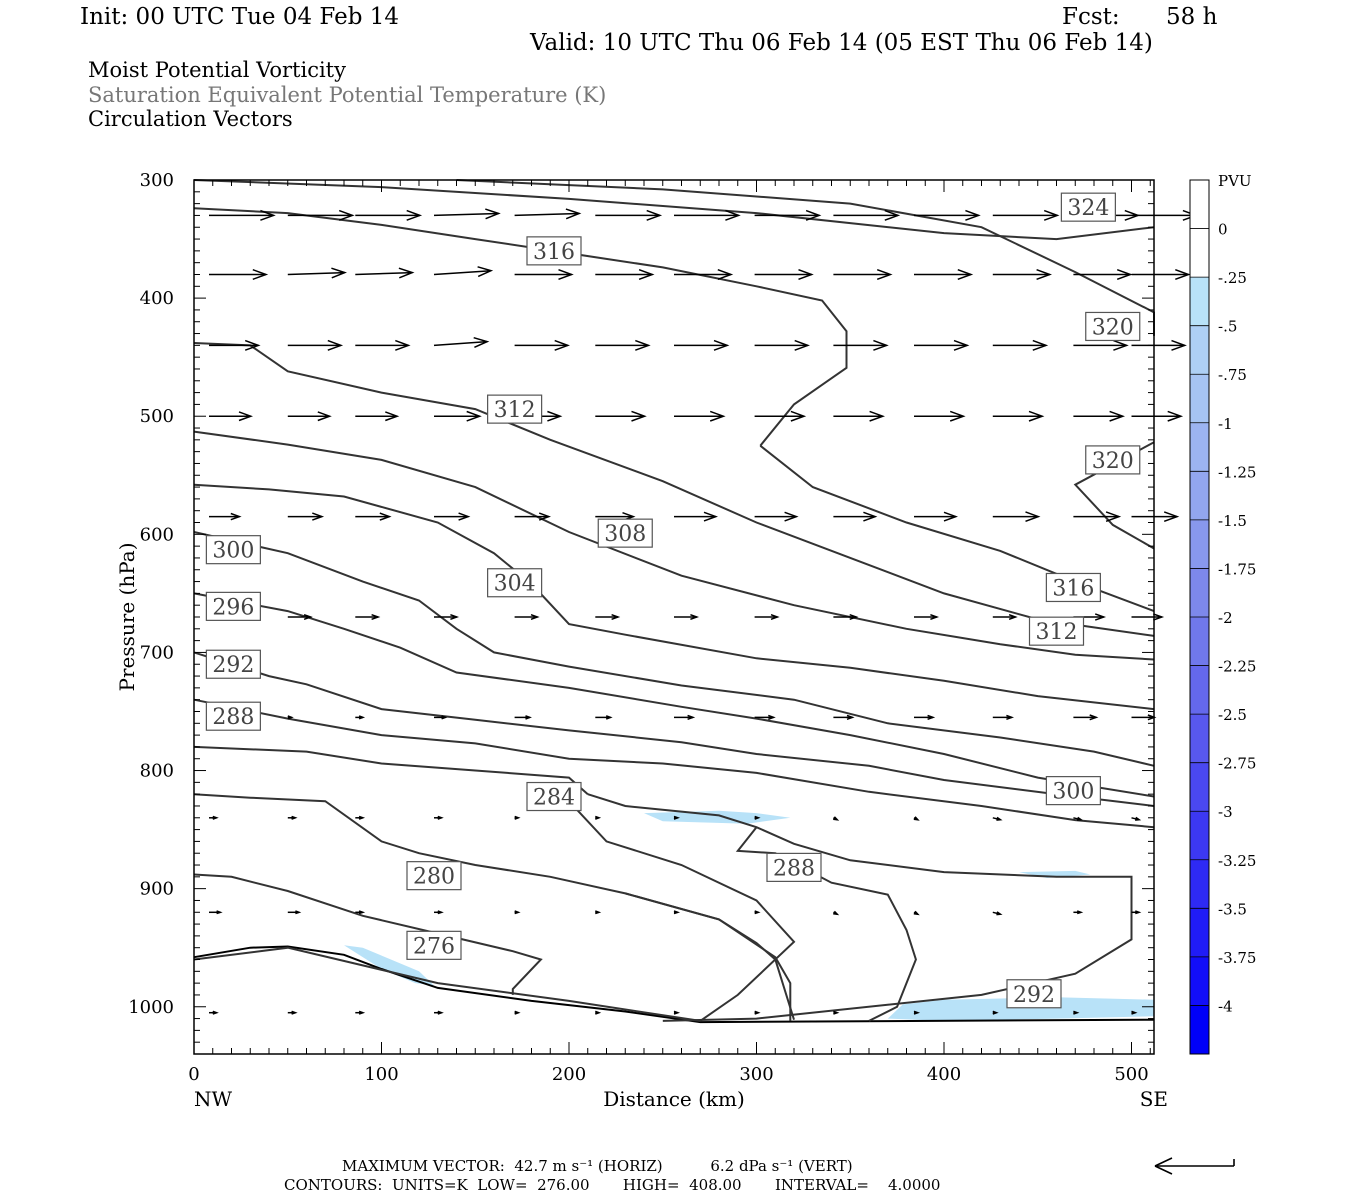  I want to click on colorbar-level-label: 0, so click(1223, 230).